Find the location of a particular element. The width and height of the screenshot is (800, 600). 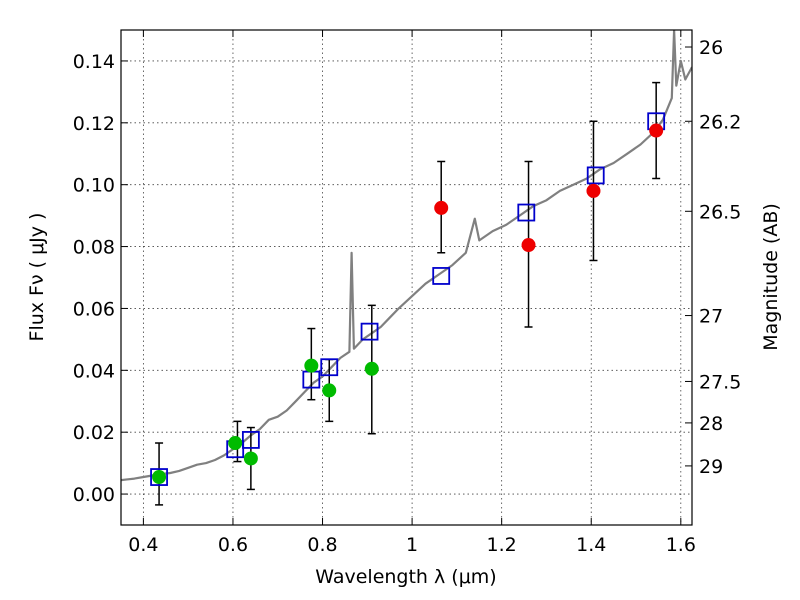

right-tick-label: 26.5 is located at coordinates (720, 212).